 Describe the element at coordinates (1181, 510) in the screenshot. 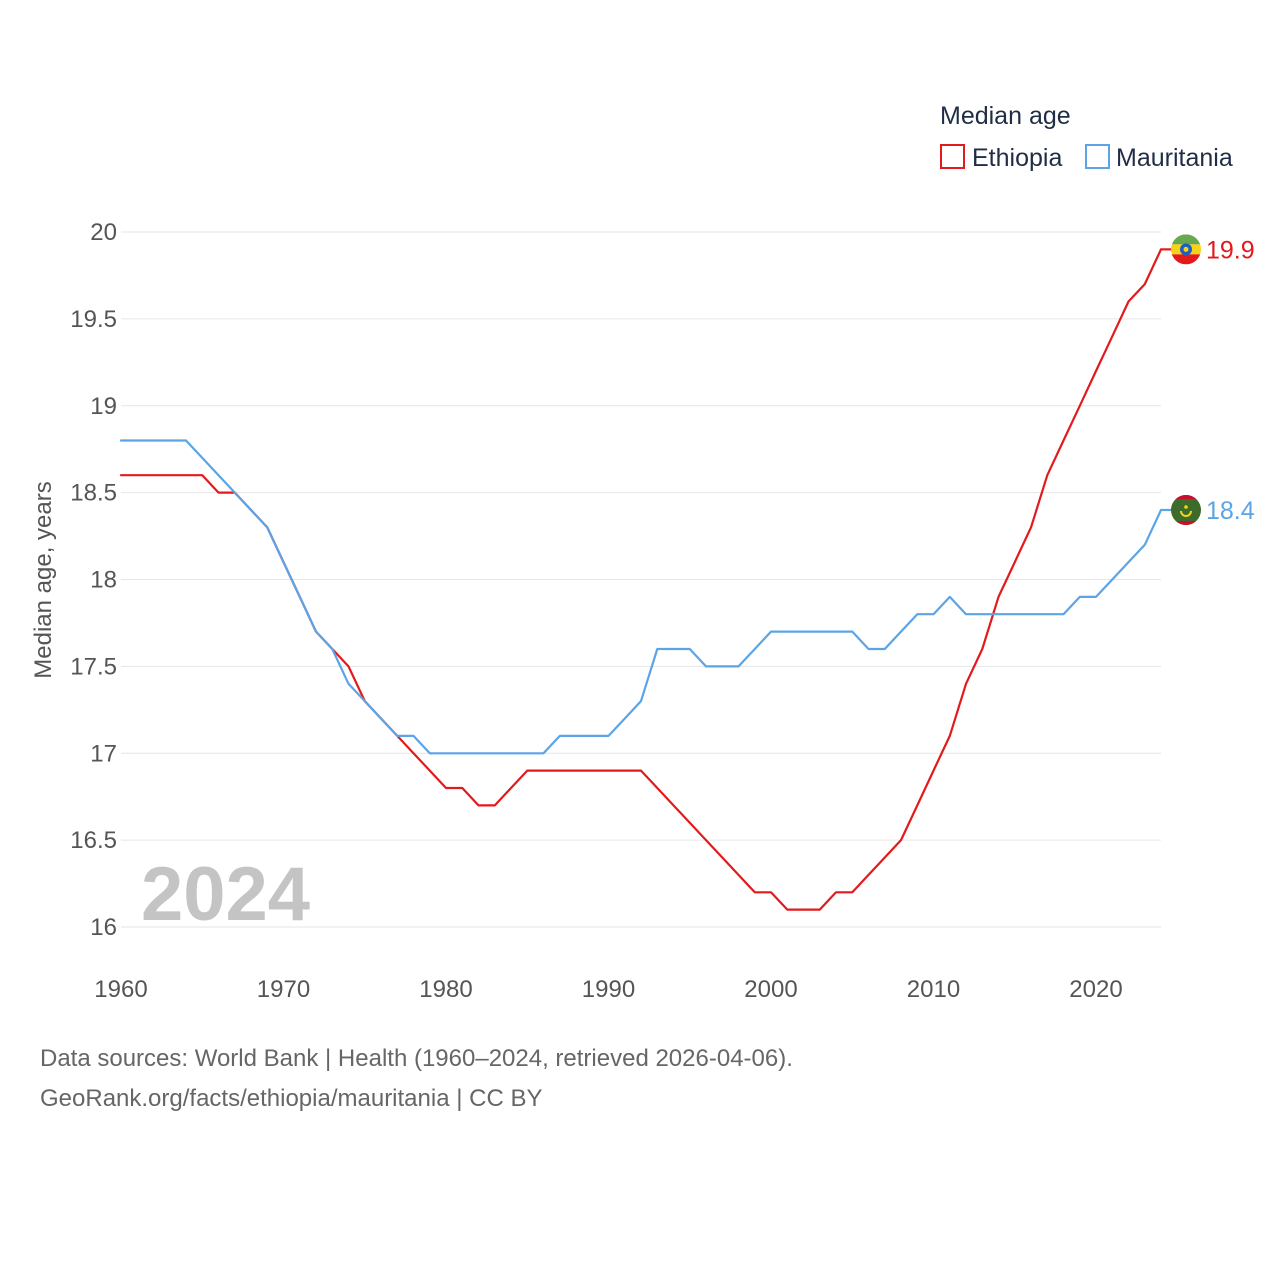

I see `mauritania-flag-icon` at that location.